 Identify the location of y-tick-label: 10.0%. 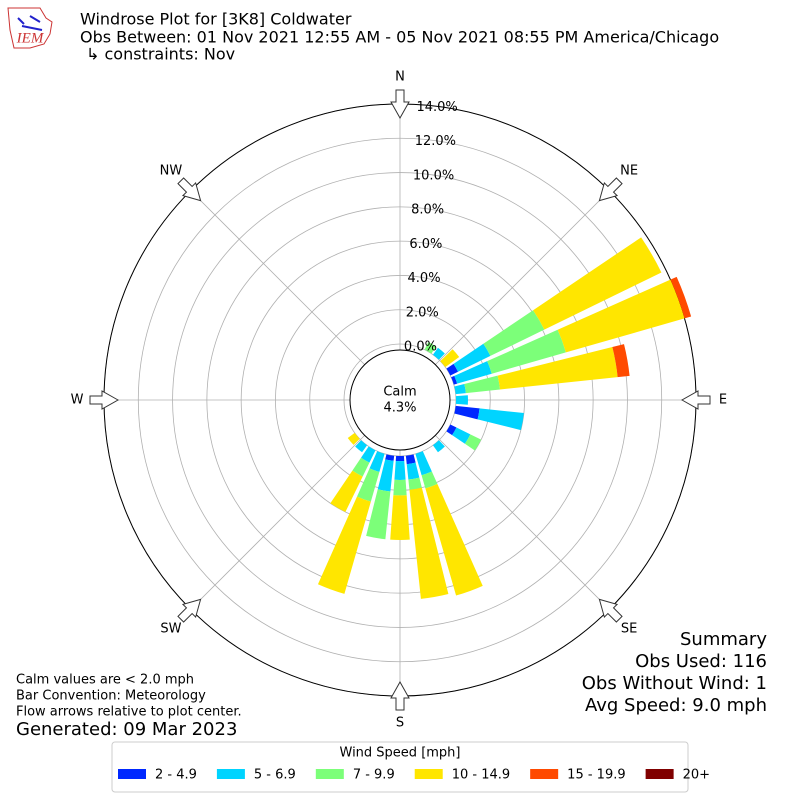
(433, 175).